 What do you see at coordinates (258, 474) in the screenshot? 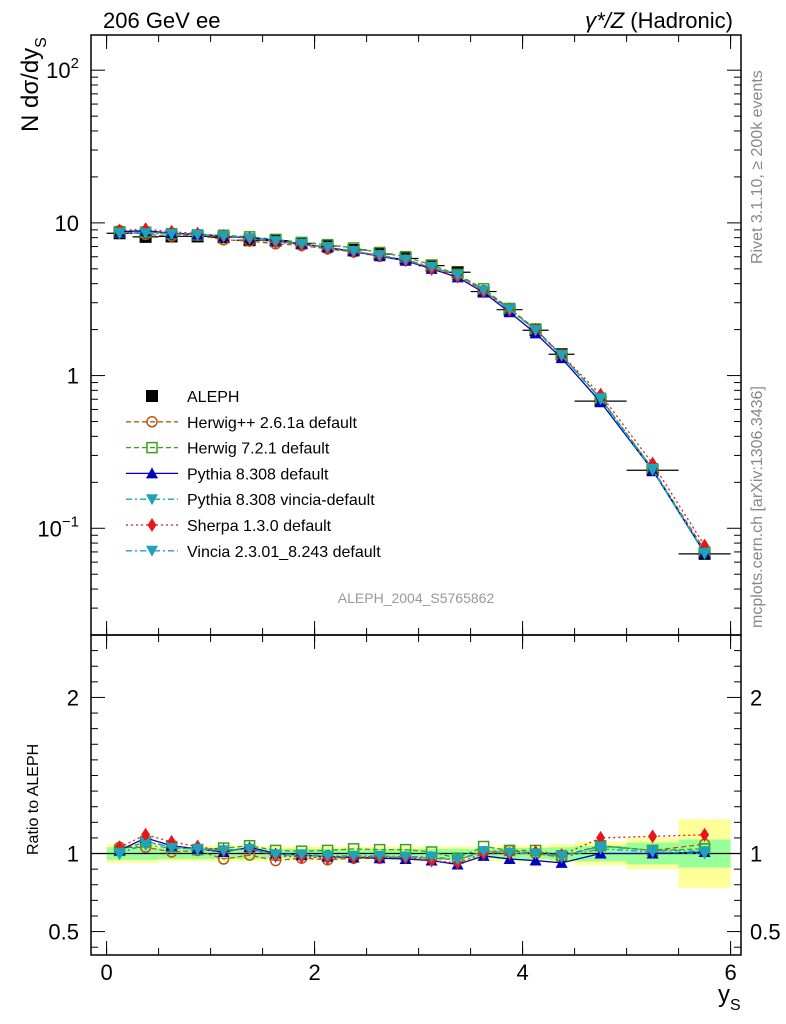
I see `legend-label-pythia: Pythia 8.308 default` at bounding box center [258, 474].